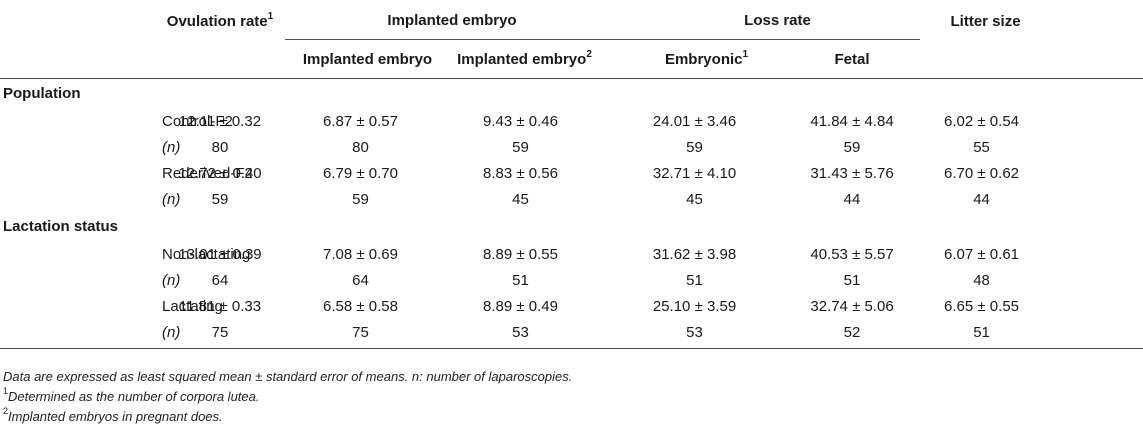 The width and height of the screenshot is (1143, 429). I want to click on table-cell: 32.74 ± 5.06, so click(852, 306).